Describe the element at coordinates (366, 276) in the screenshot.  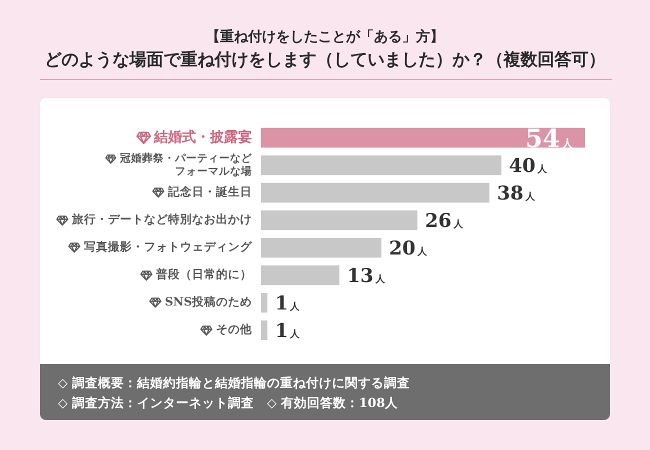
I see `data-label: 13人` at that location.